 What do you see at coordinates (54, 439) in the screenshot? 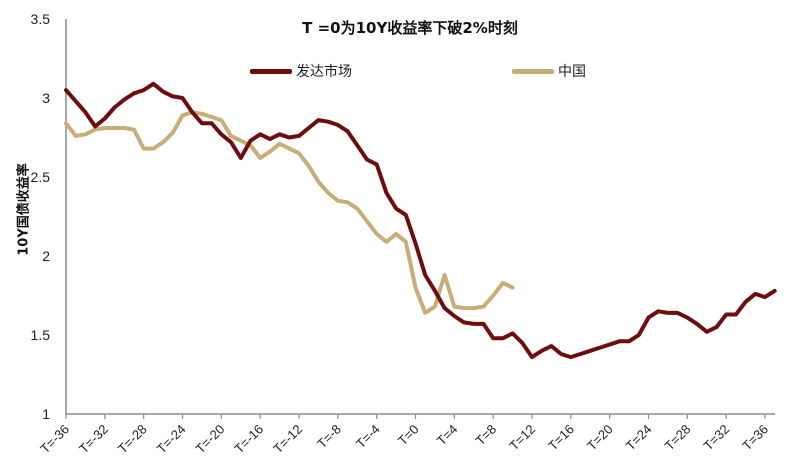
I see `x-tick-label: T=-36` at bounding box center [54, 439].